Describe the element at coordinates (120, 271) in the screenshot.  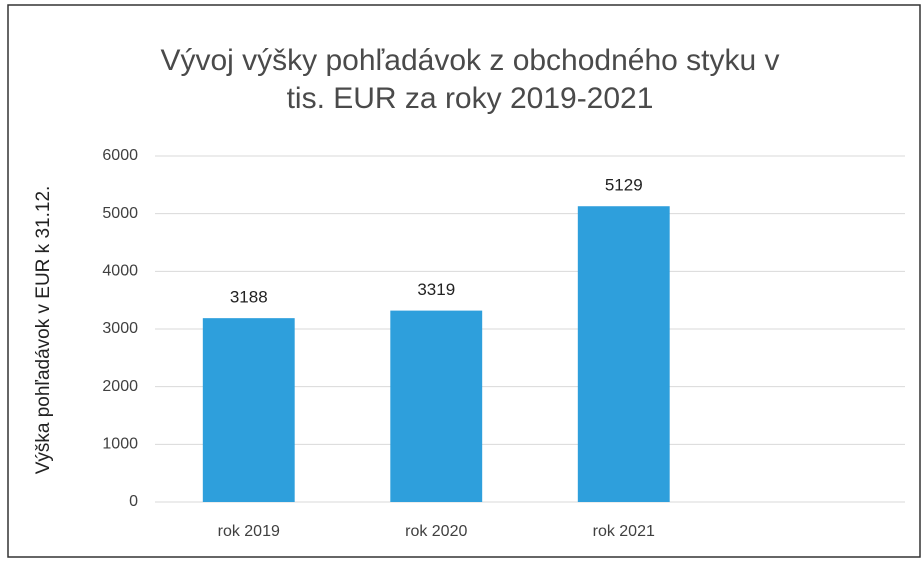
I see `y-tick-label: 4000` at that location.